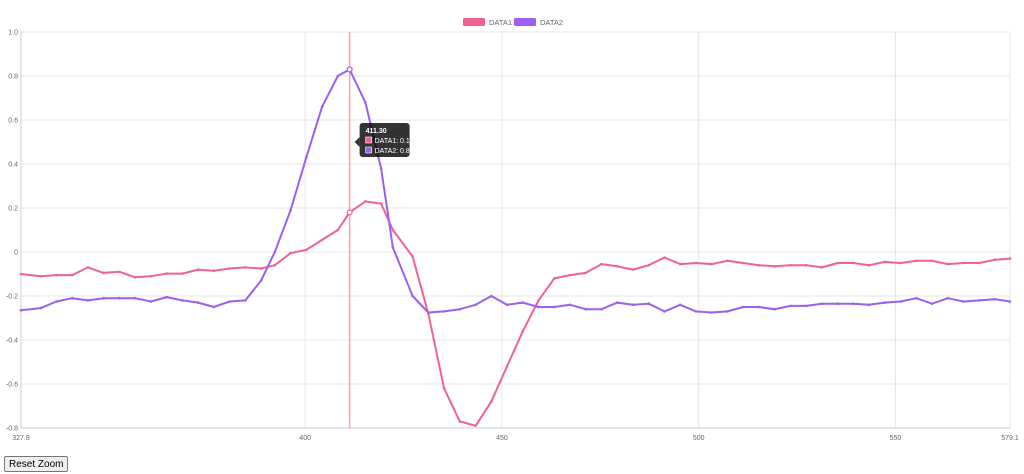 The width and height of the screenshot is (1024, 474). What do you see at coordinates (36, 464) in the screenshot?
I see `reset-zoom-button: Reset Zoom` at bounding box center [36, 464].